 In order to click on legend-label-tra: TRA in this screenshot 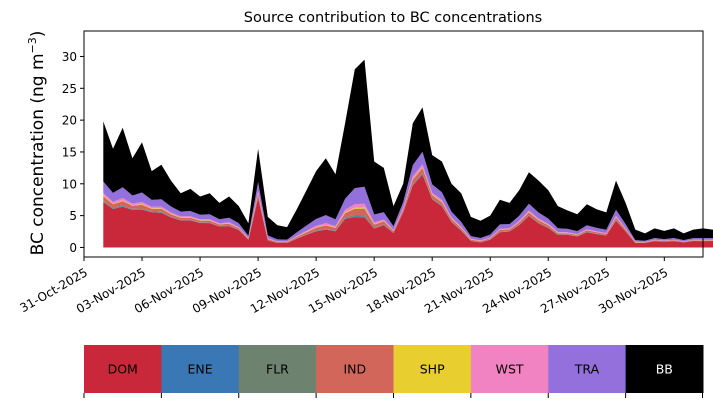, I will do `click(587, 369)`.